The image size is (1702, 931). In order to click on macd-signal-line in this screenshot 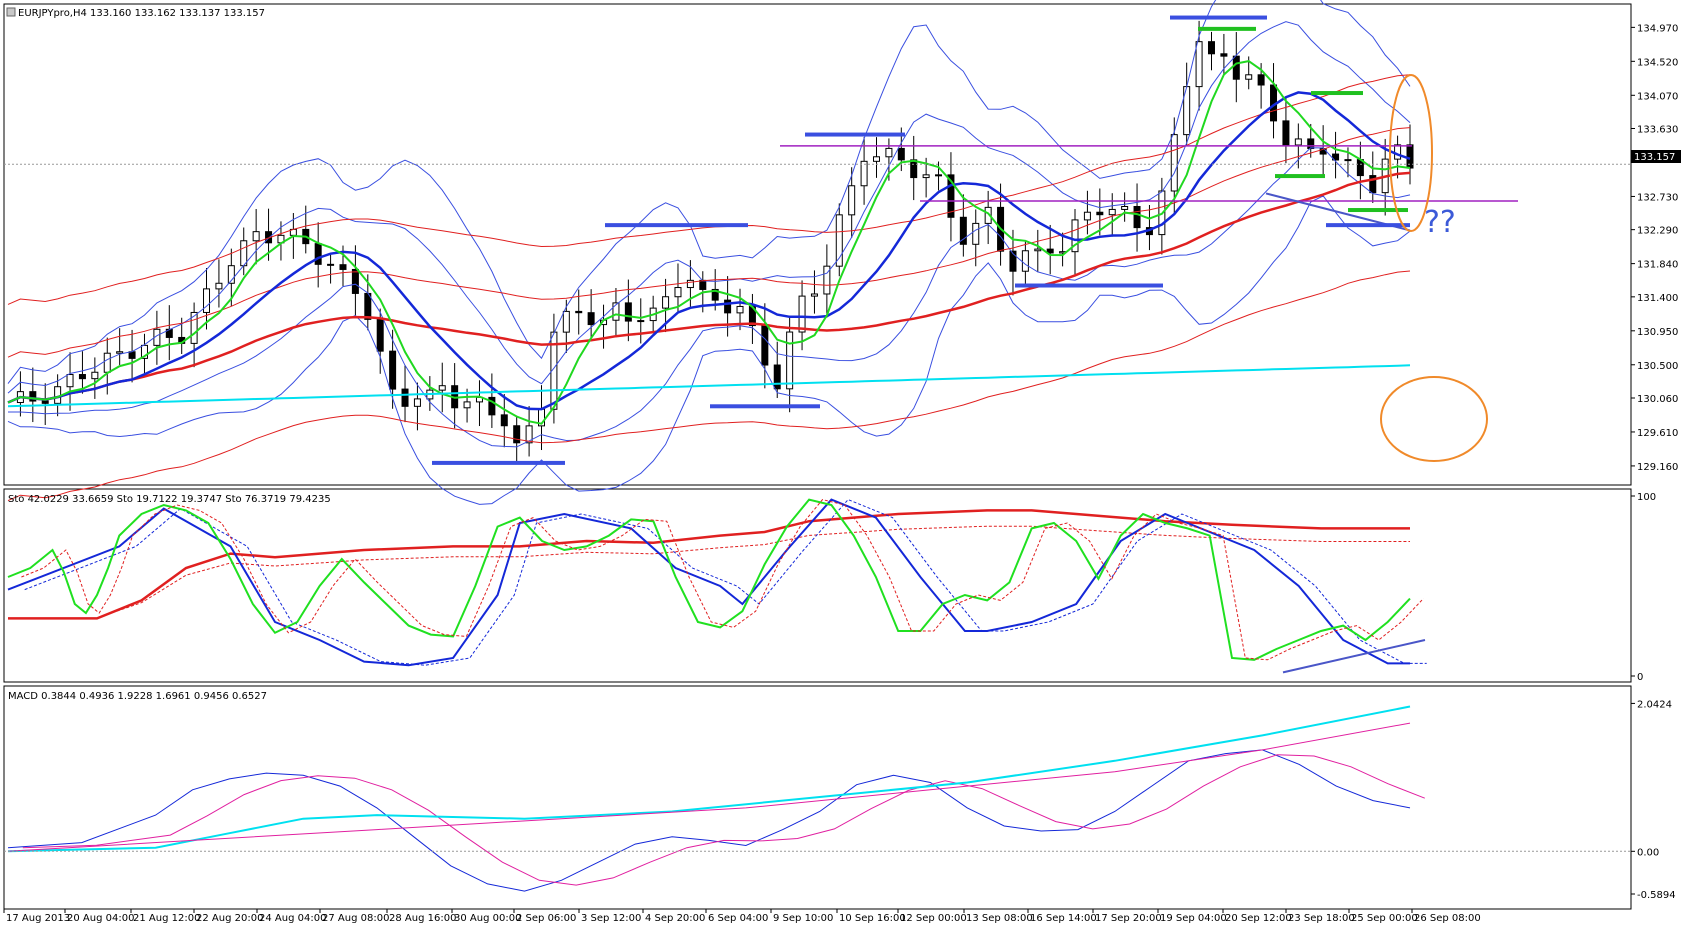, I will do `click(723, 820)`.